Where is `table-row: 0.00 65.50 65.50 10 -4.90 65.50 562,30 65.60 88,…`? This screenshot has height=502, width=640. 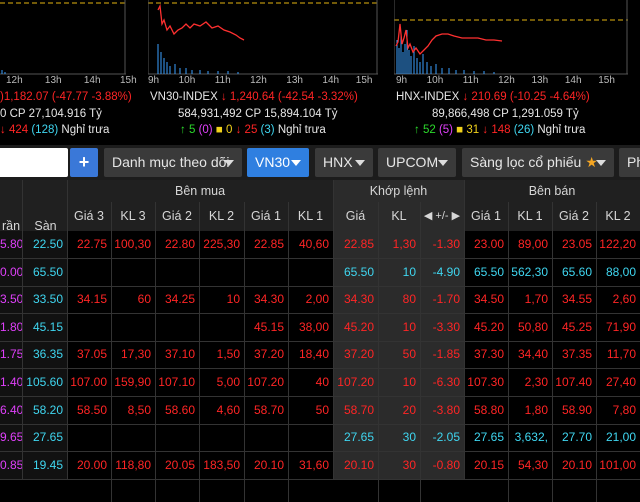
table-row: 0.00 65.50 65.50 10 -4.90 65.50 562,30 65.60 88,… is located at coordinates (320, 272).